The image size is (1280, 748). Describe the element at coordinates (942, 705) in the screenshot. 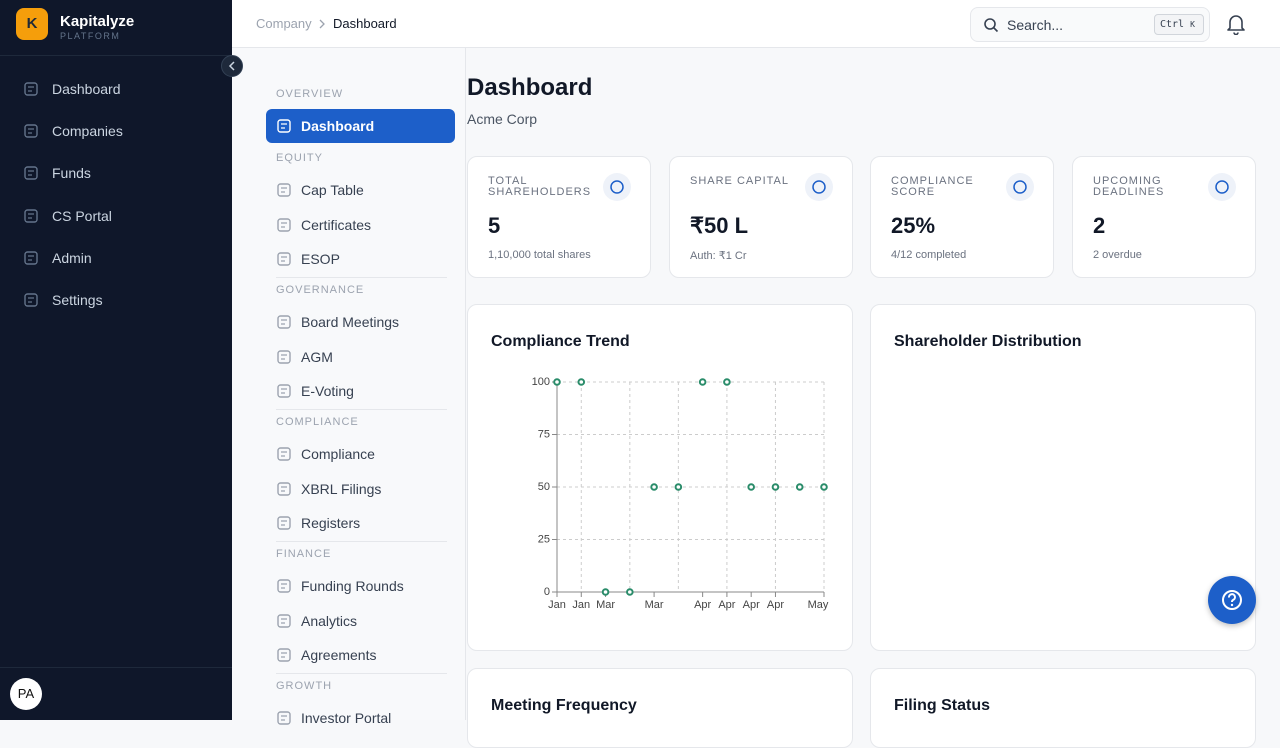

I see `panel-title: Filing Status` at that location.